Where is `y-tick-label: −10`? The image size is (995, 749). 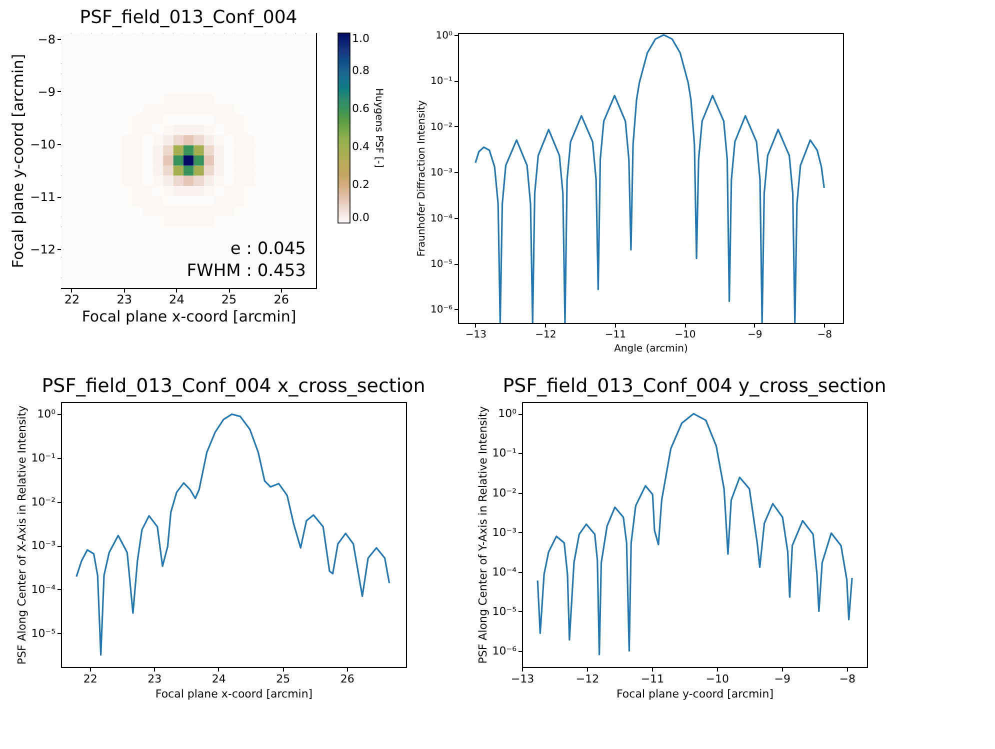
y-tick-label: −10 is located at coordinates (43, 144).